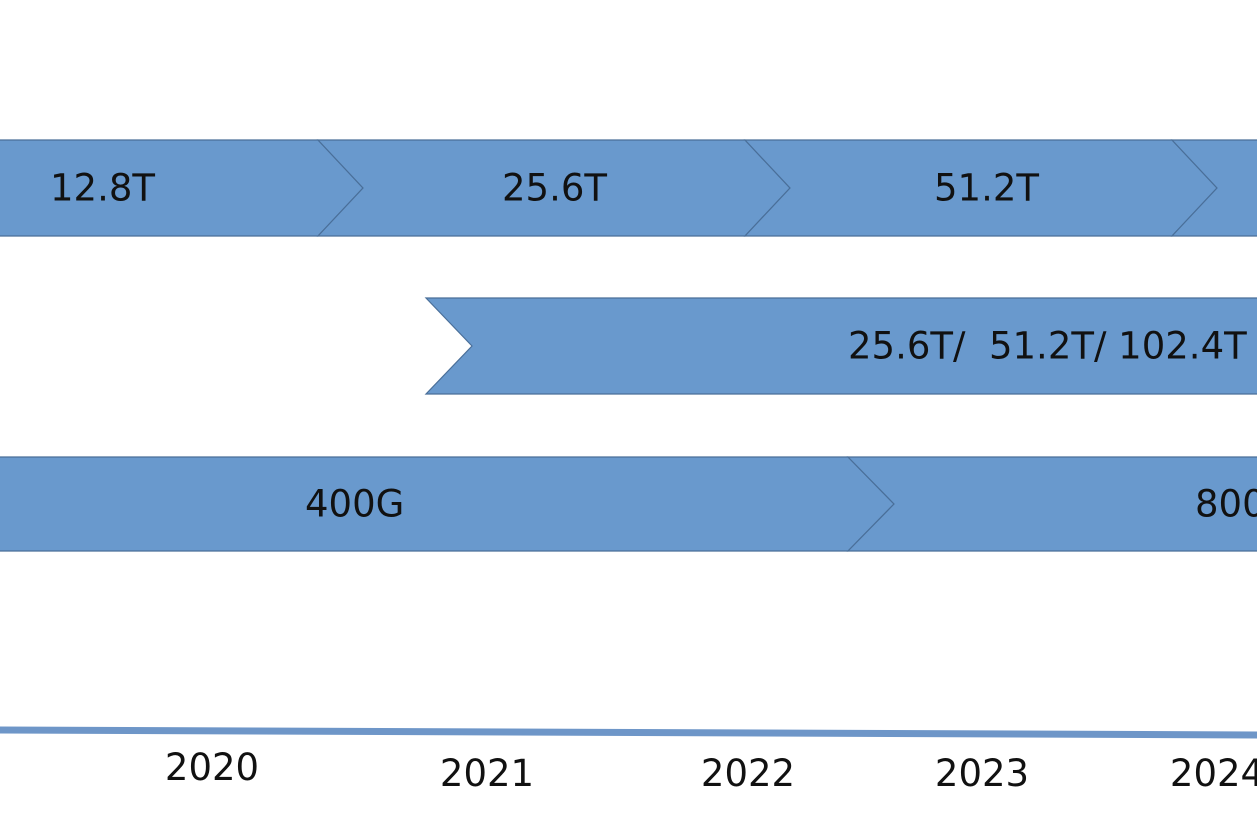  I want to click on year-2023: 2023, so click(982, 773).